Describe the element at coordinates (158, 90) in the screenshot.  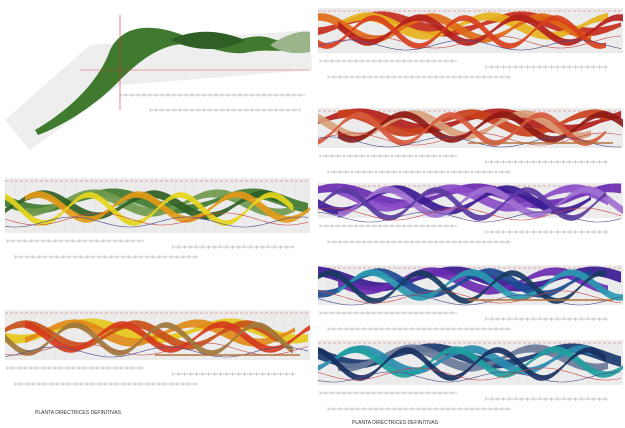
I see `panel-shadow` at that location.